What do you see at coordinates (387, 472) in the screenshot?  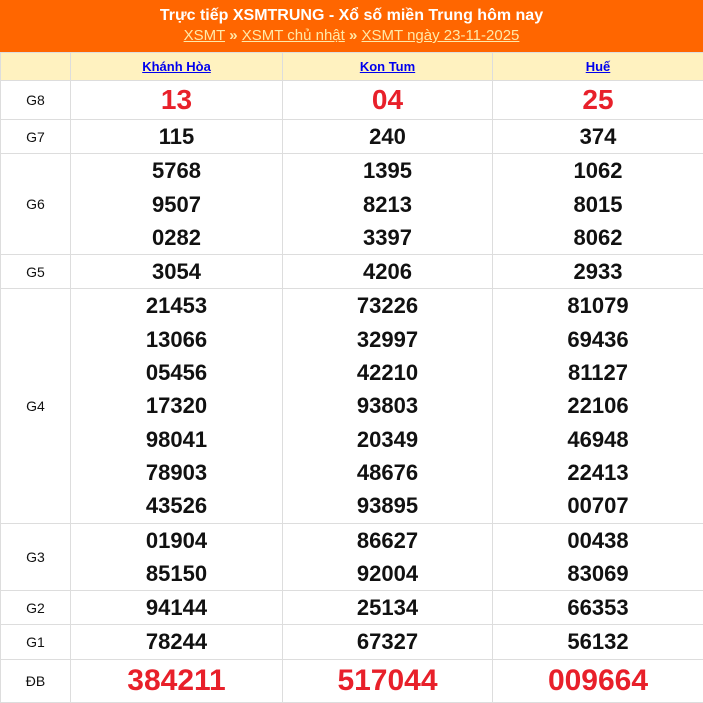 I see `winning-number: 48676` at bounding box center [387, 472].